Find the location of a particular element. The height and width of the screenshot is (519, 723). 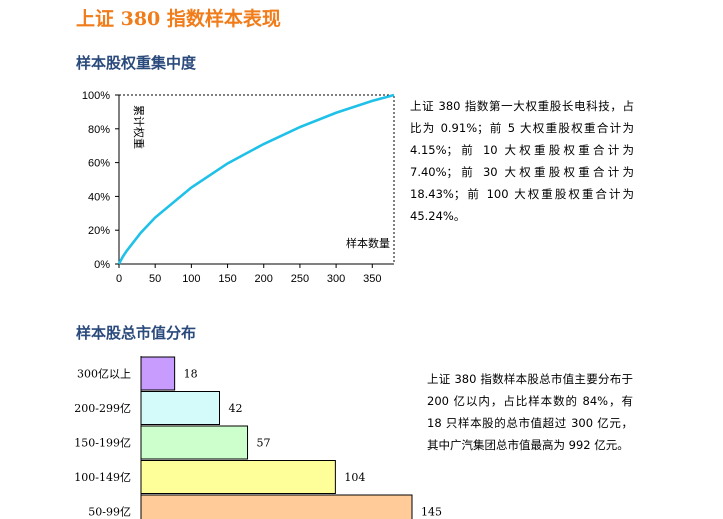

x-tick-label: 200 is located at coordinates (264, 279).